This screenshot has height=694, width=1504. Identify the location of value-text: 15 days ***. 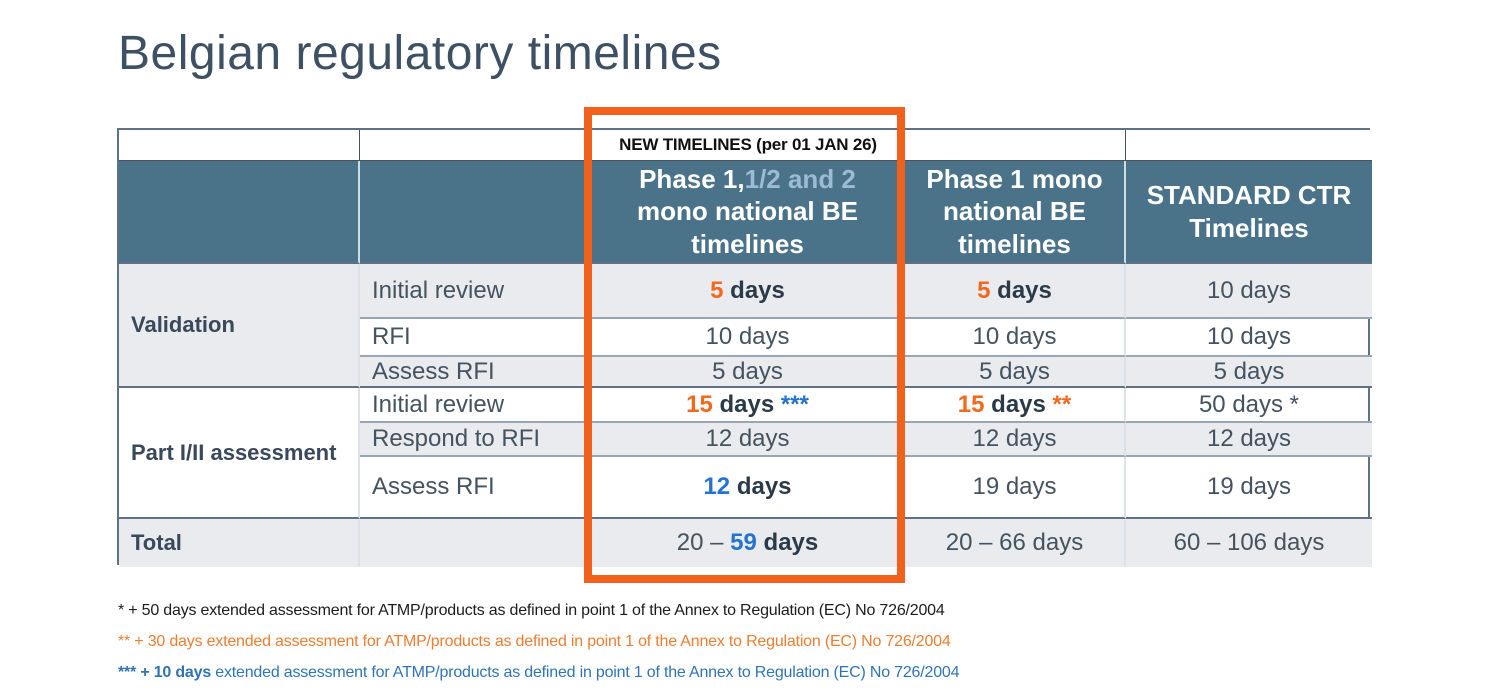
(747, 405).